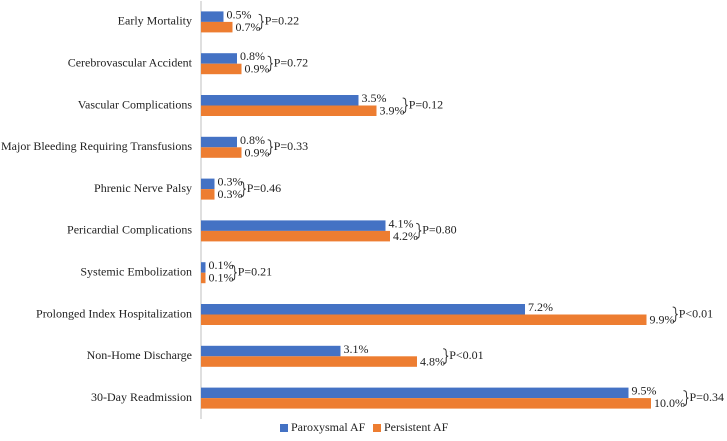 The height and width of the screenshot is (441, 727). Describe the element at coordinates (377, 428) in the screenshot. I see `legend-swatch-persistent` at that location.